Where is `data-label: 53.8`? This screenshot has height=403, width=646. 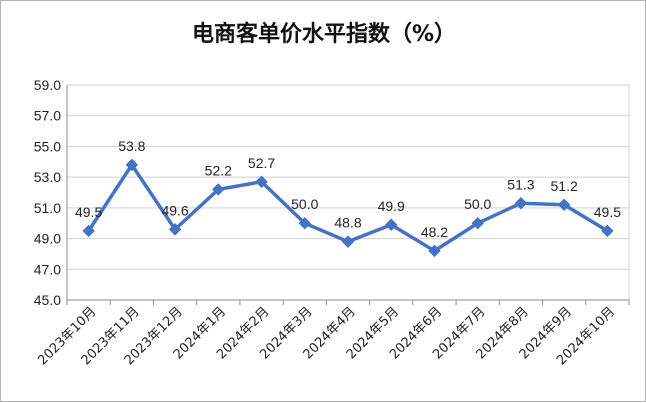 data-label: 53.8 is located at coordinates (131, 146).